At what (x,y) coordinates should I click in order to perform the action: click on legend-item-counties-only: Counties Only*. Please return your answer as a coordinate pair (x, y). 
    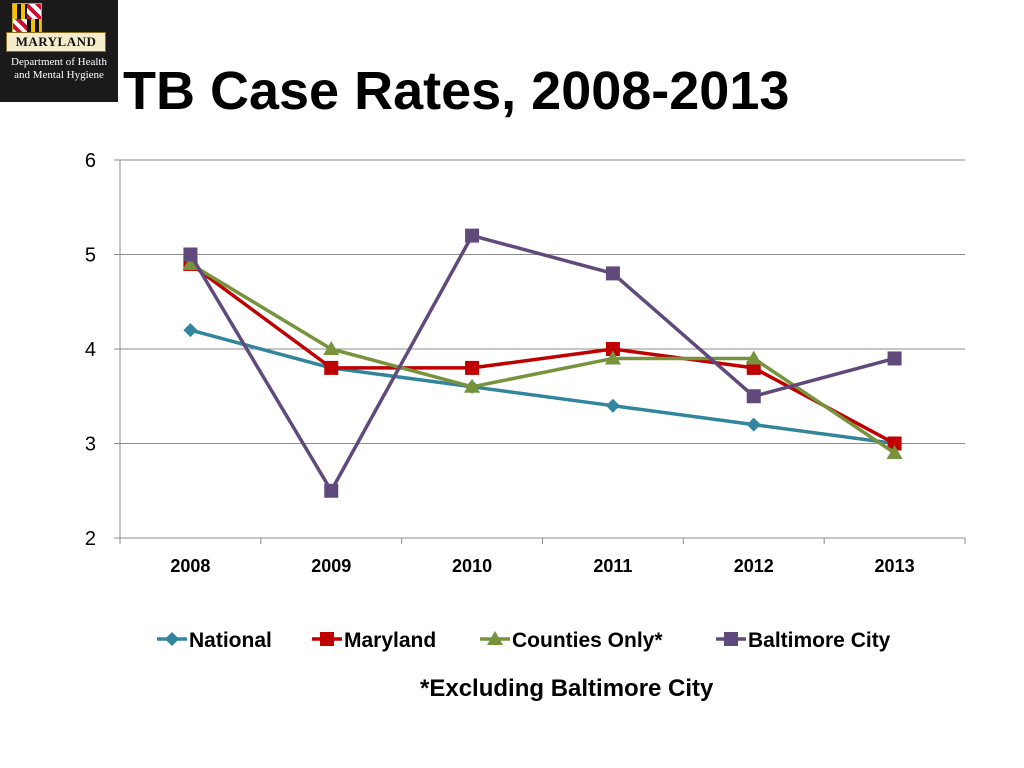
    Looking at the image, I should click on (571, 640).